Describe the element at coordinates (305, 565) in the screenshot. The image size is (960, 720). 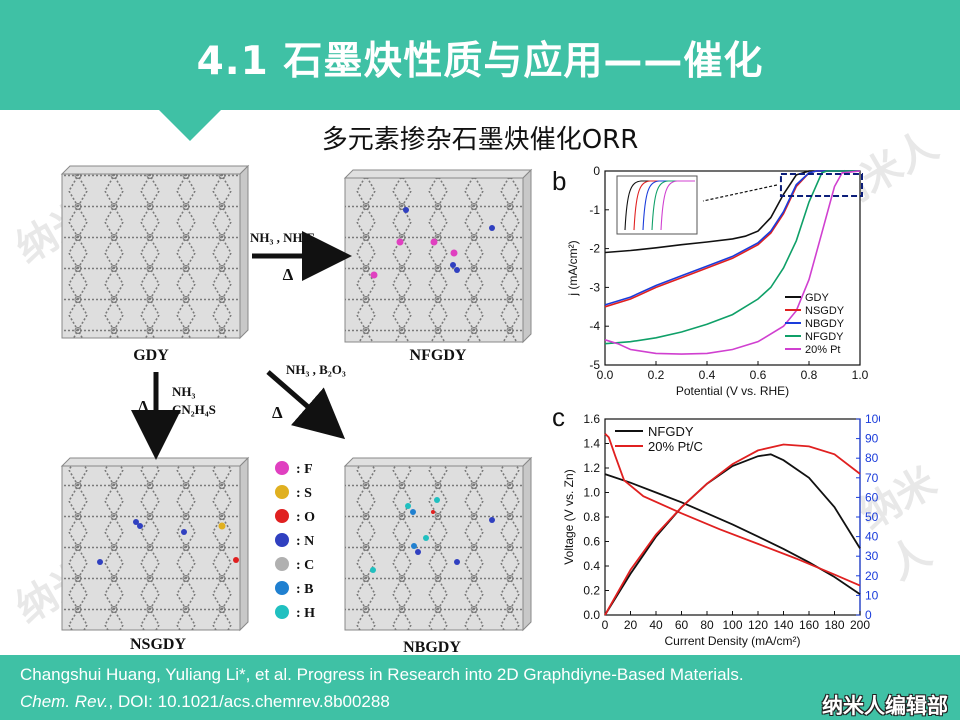
I see `legend-label-4: : C` at that location.